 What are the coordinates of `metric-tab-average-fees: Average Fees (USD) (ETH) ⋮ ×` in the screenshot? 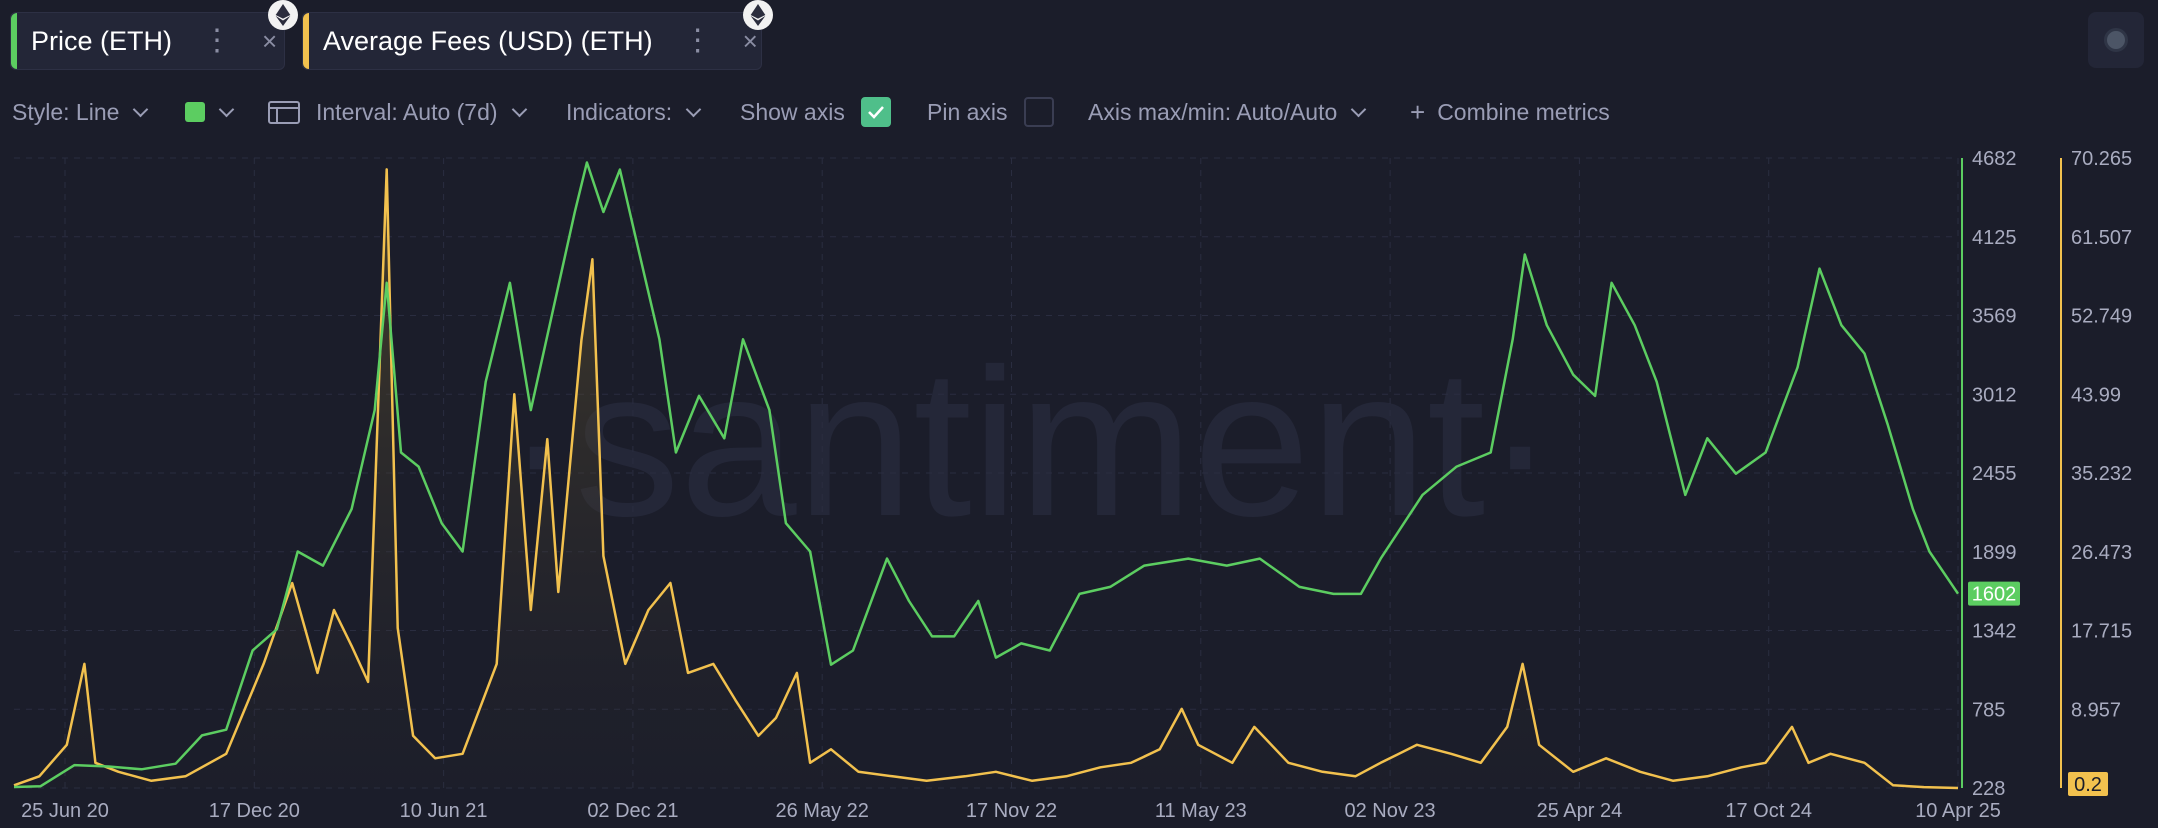 It's located at (532, 41).